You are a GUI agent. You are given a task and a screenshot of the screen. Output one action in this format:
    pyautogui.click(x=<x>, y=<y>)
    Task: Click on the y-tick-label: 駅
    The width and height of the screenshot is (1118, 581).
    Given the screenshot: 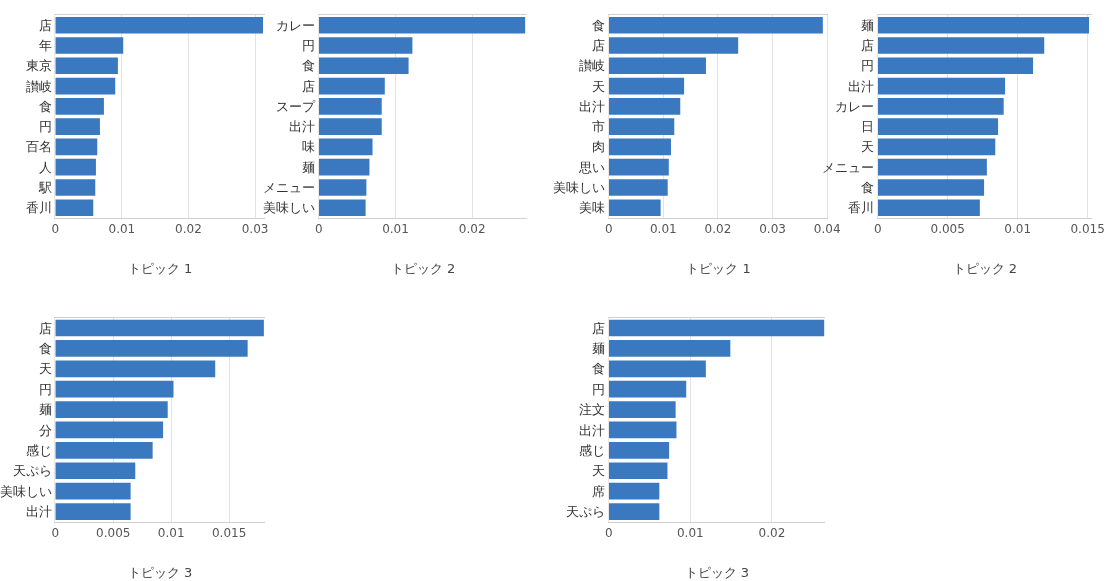 What is the action you would take?
    pyautogui.click(x=44, y=188)
    